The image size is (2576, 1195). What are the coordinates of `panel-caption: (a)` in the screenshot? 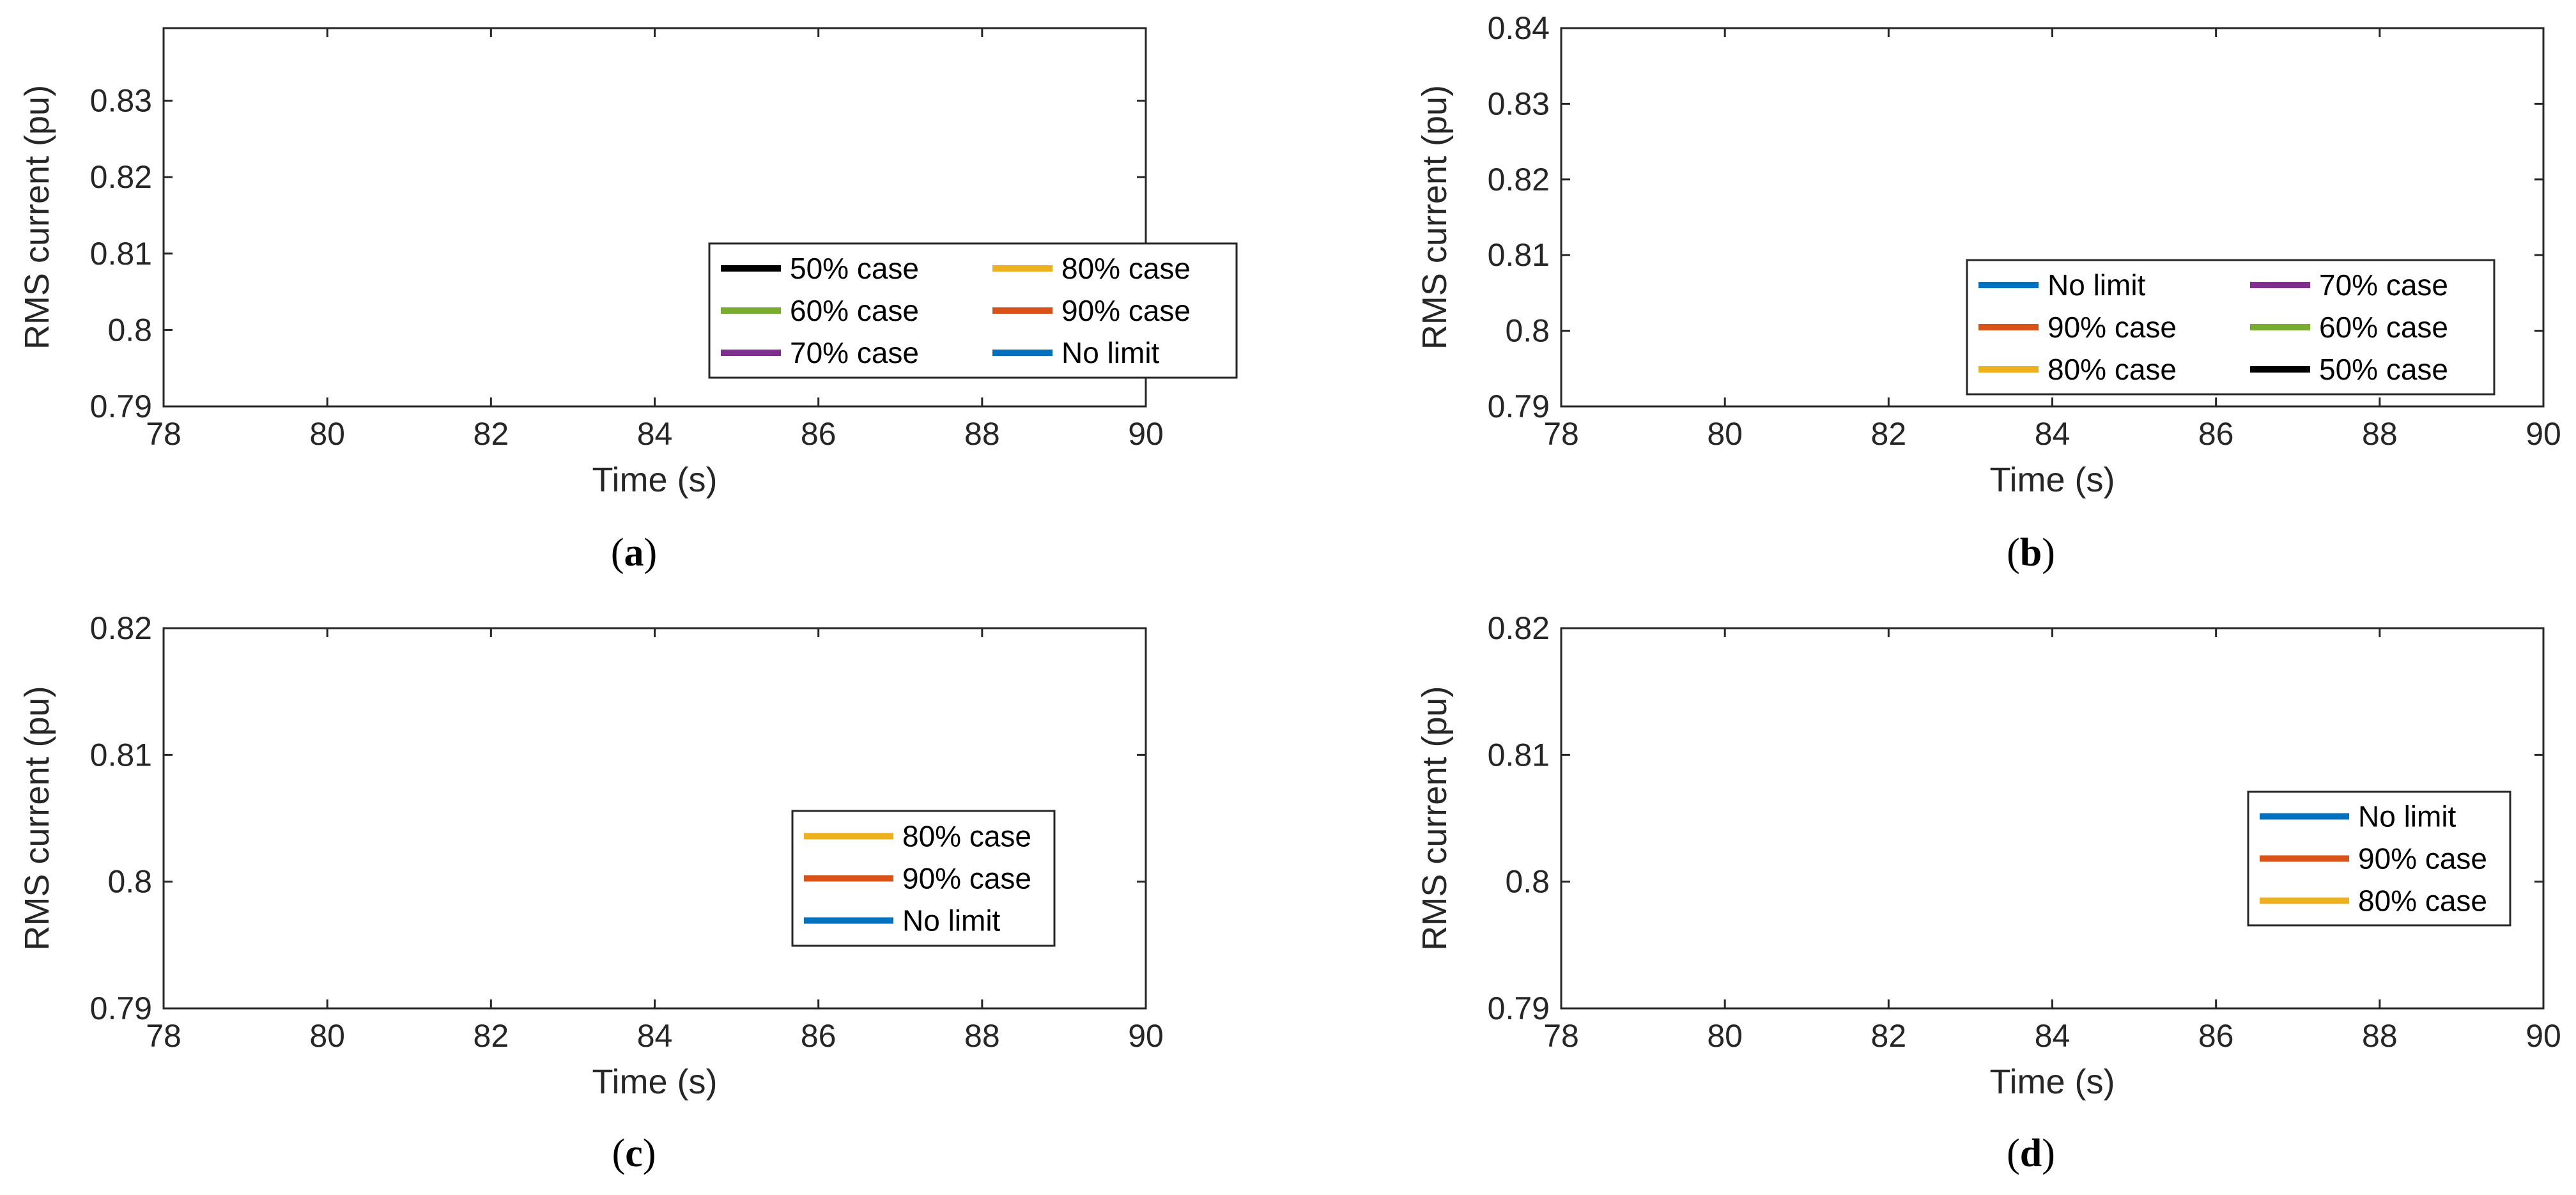 It's located at (634, 552).